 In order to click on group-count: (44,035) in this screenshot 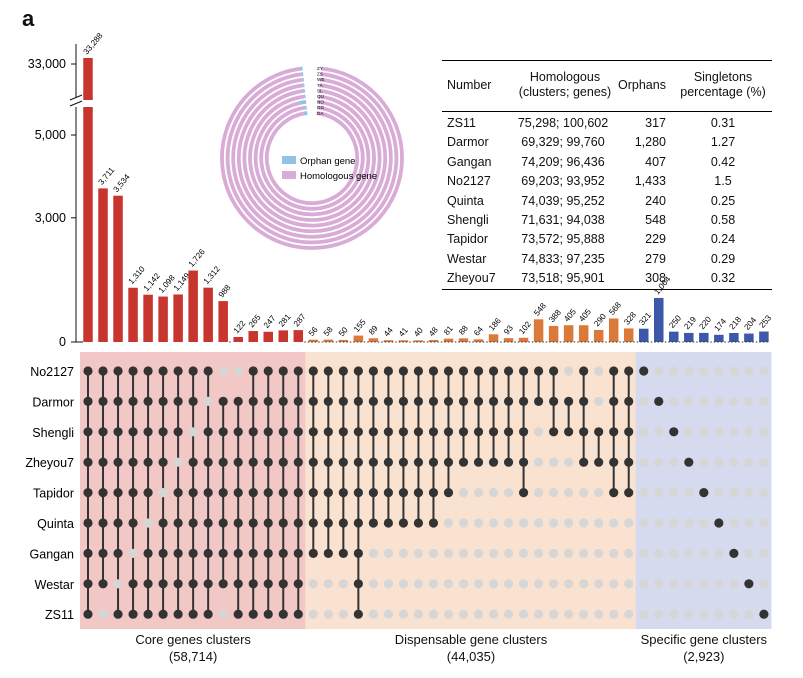, I will do `click(471, 656)`.